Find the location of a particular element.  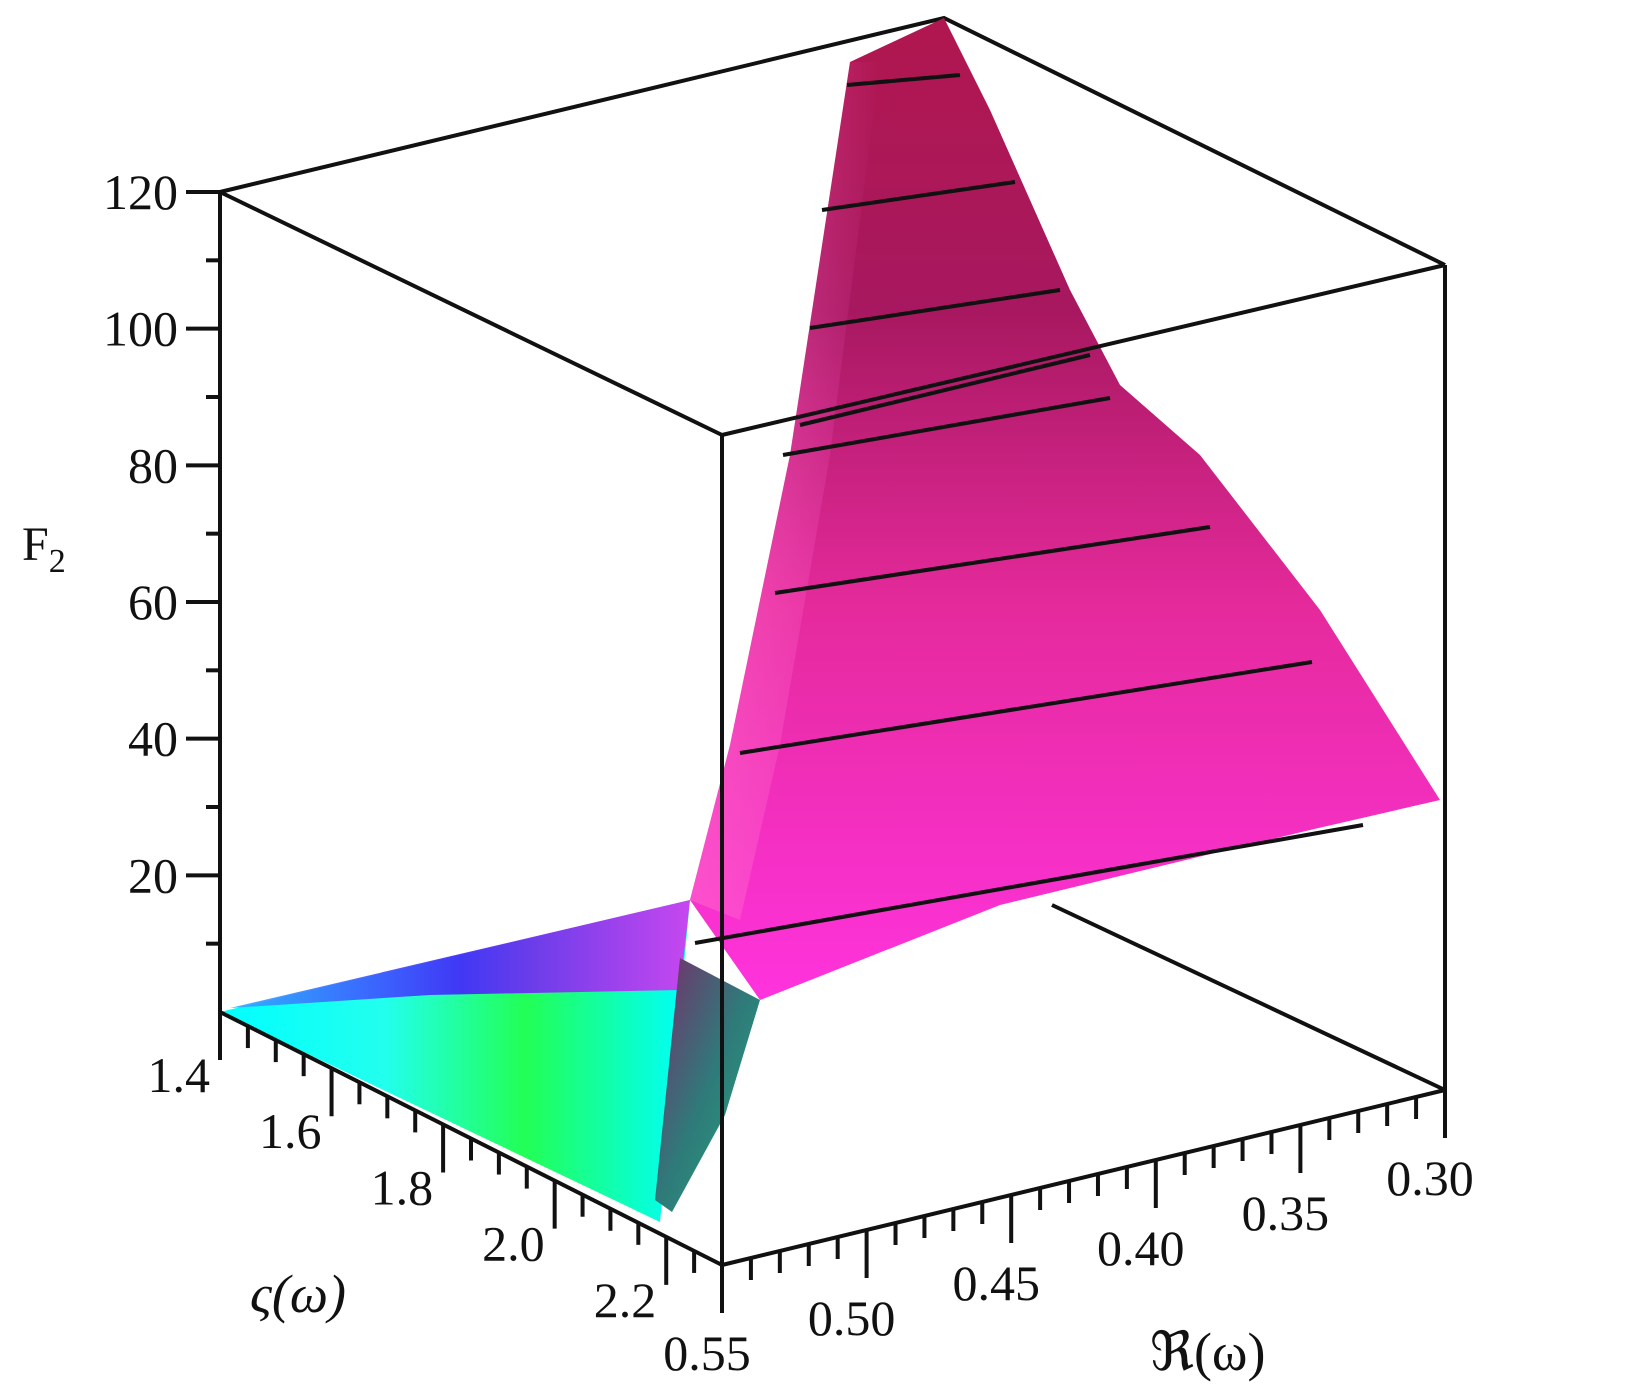

x-axis: 0.55 0.50 0.45 0.40 0.35 0.30 is located at coordinates (1068, 1235).